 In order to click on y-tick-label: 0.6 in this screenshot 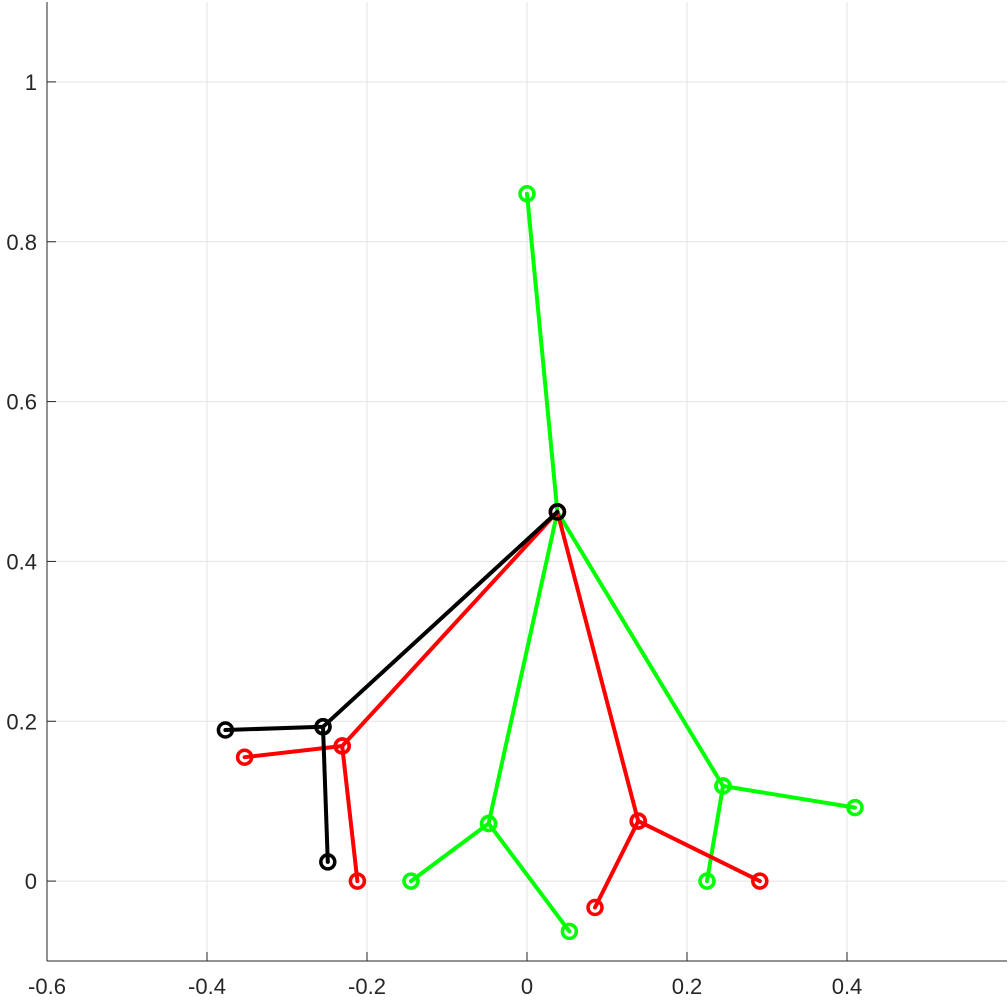, I will do `click(21, 402)`.